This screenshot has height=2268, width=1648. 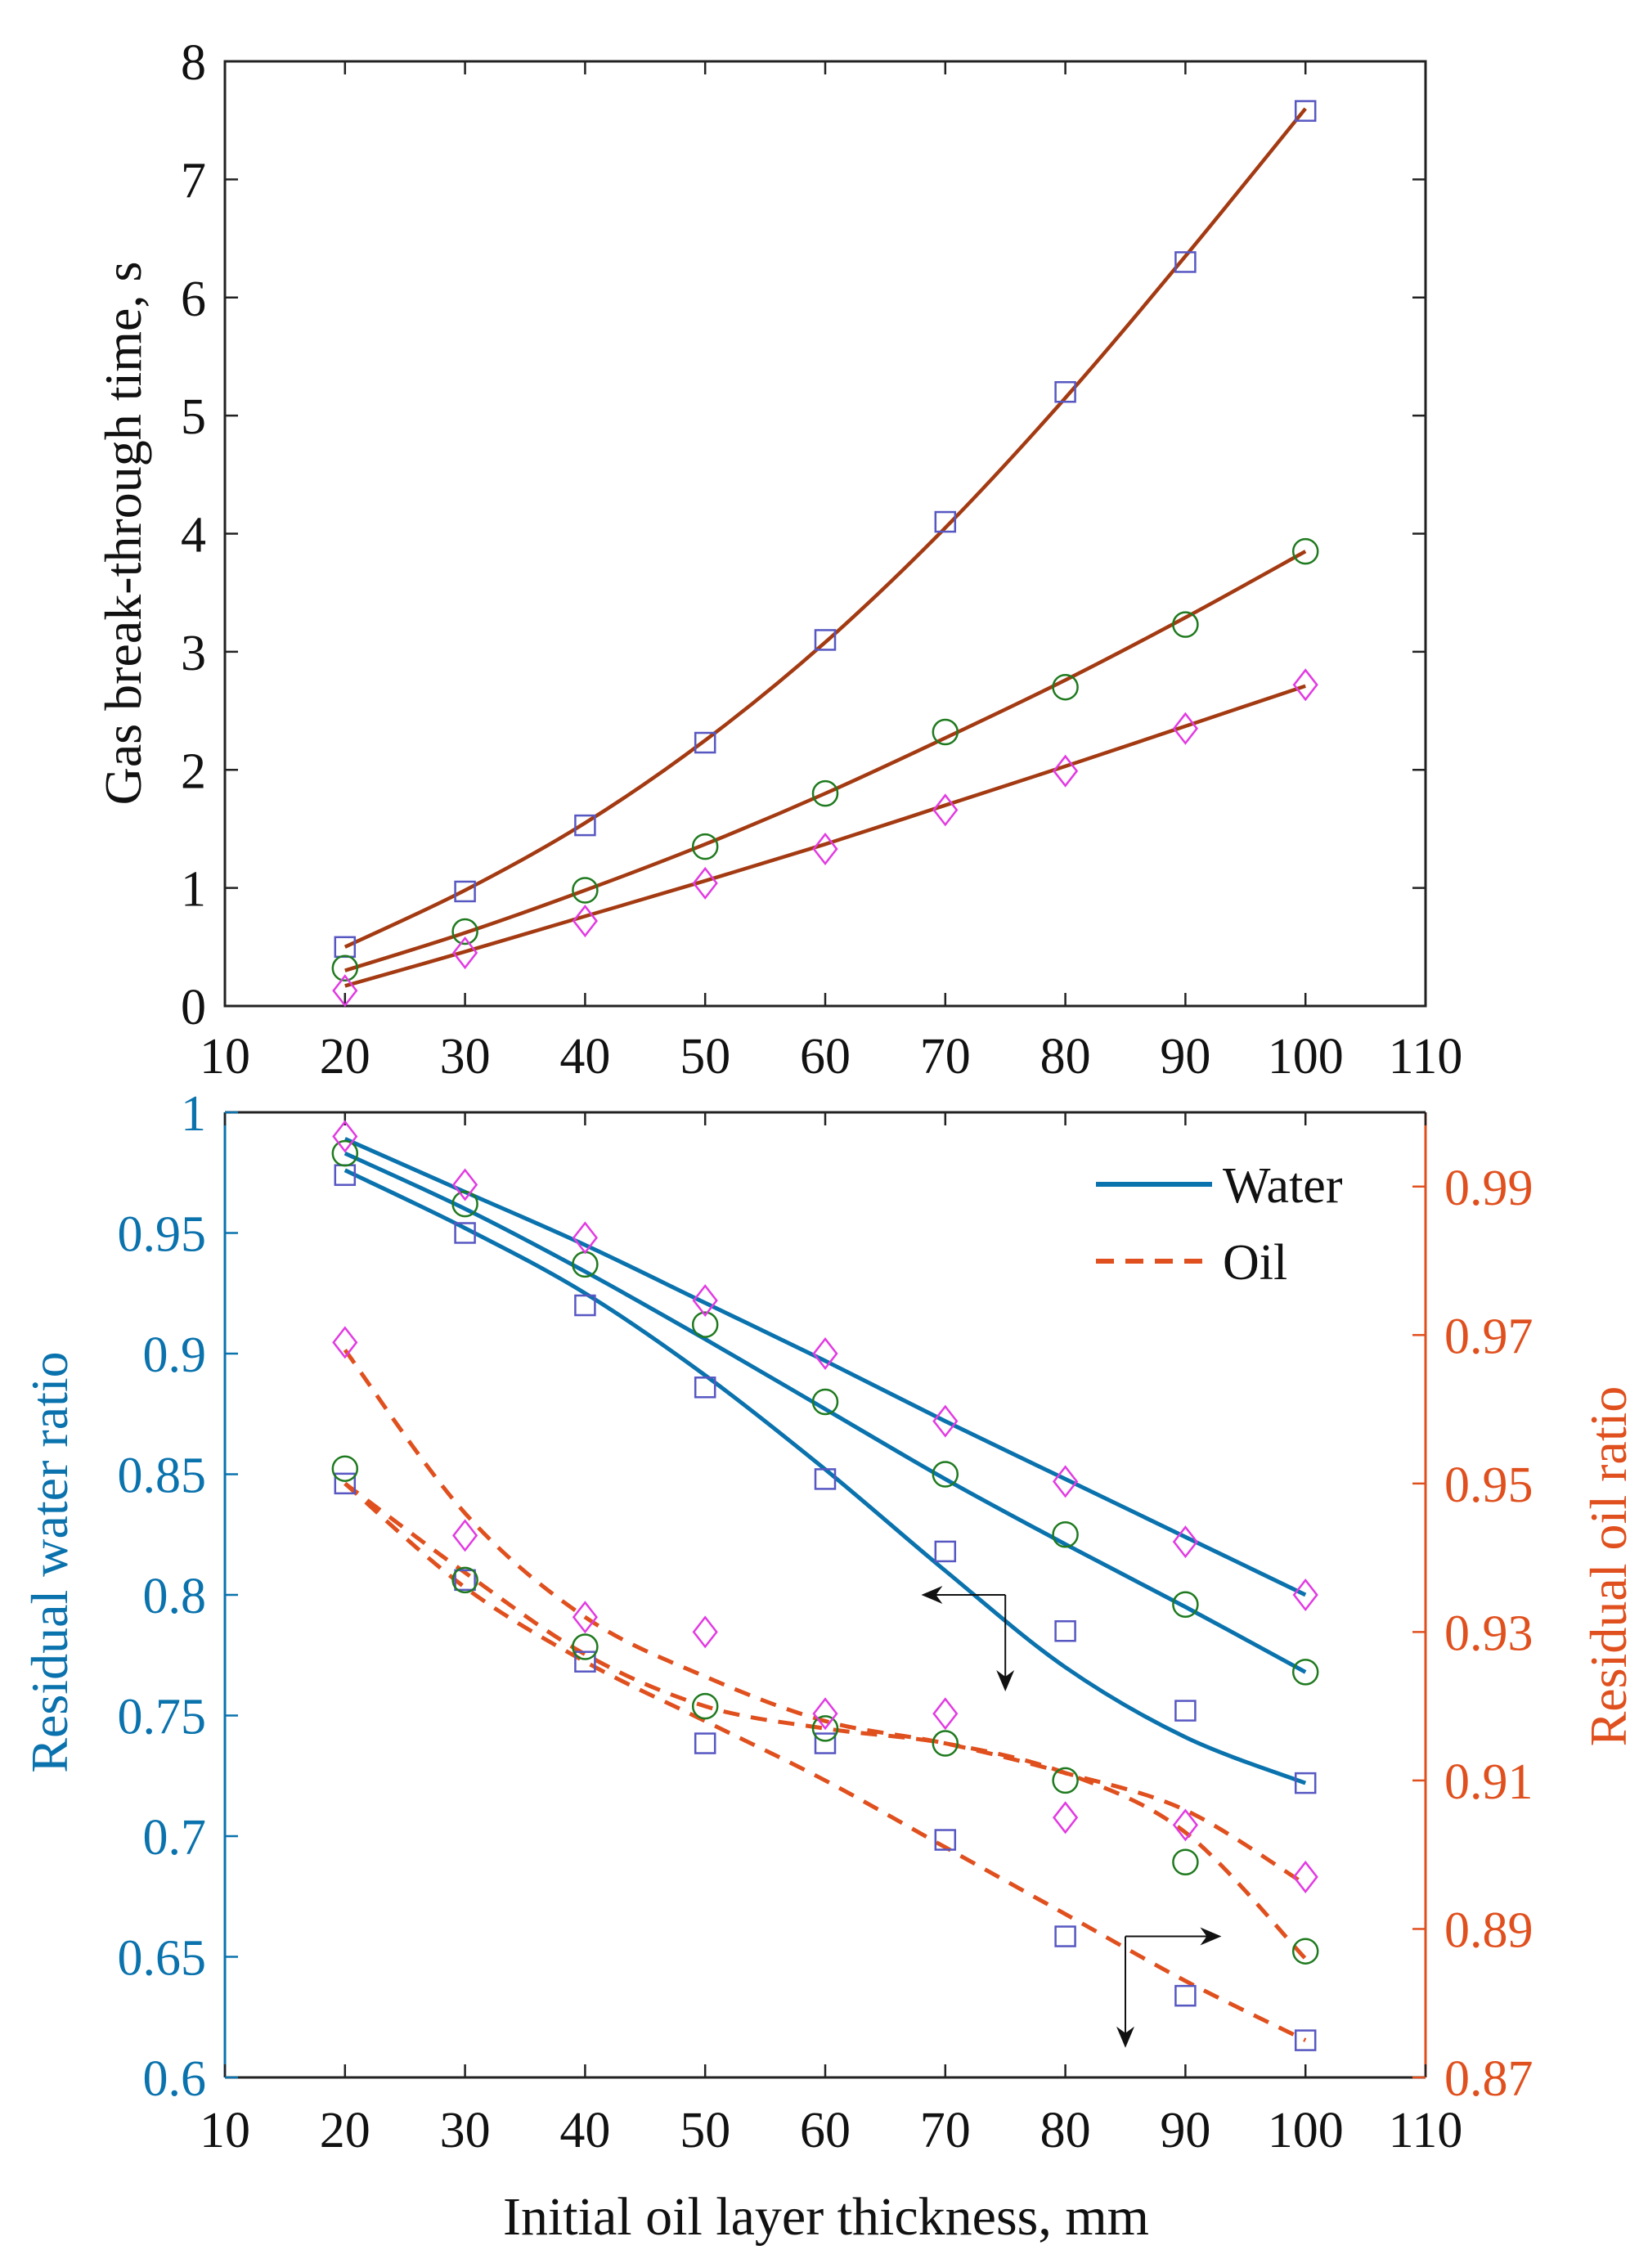 What do you see at coordinates (1185, 1057) in the screenshot?
I see `top-x-tick-label: 90` at bounding box center [1185, 1057].